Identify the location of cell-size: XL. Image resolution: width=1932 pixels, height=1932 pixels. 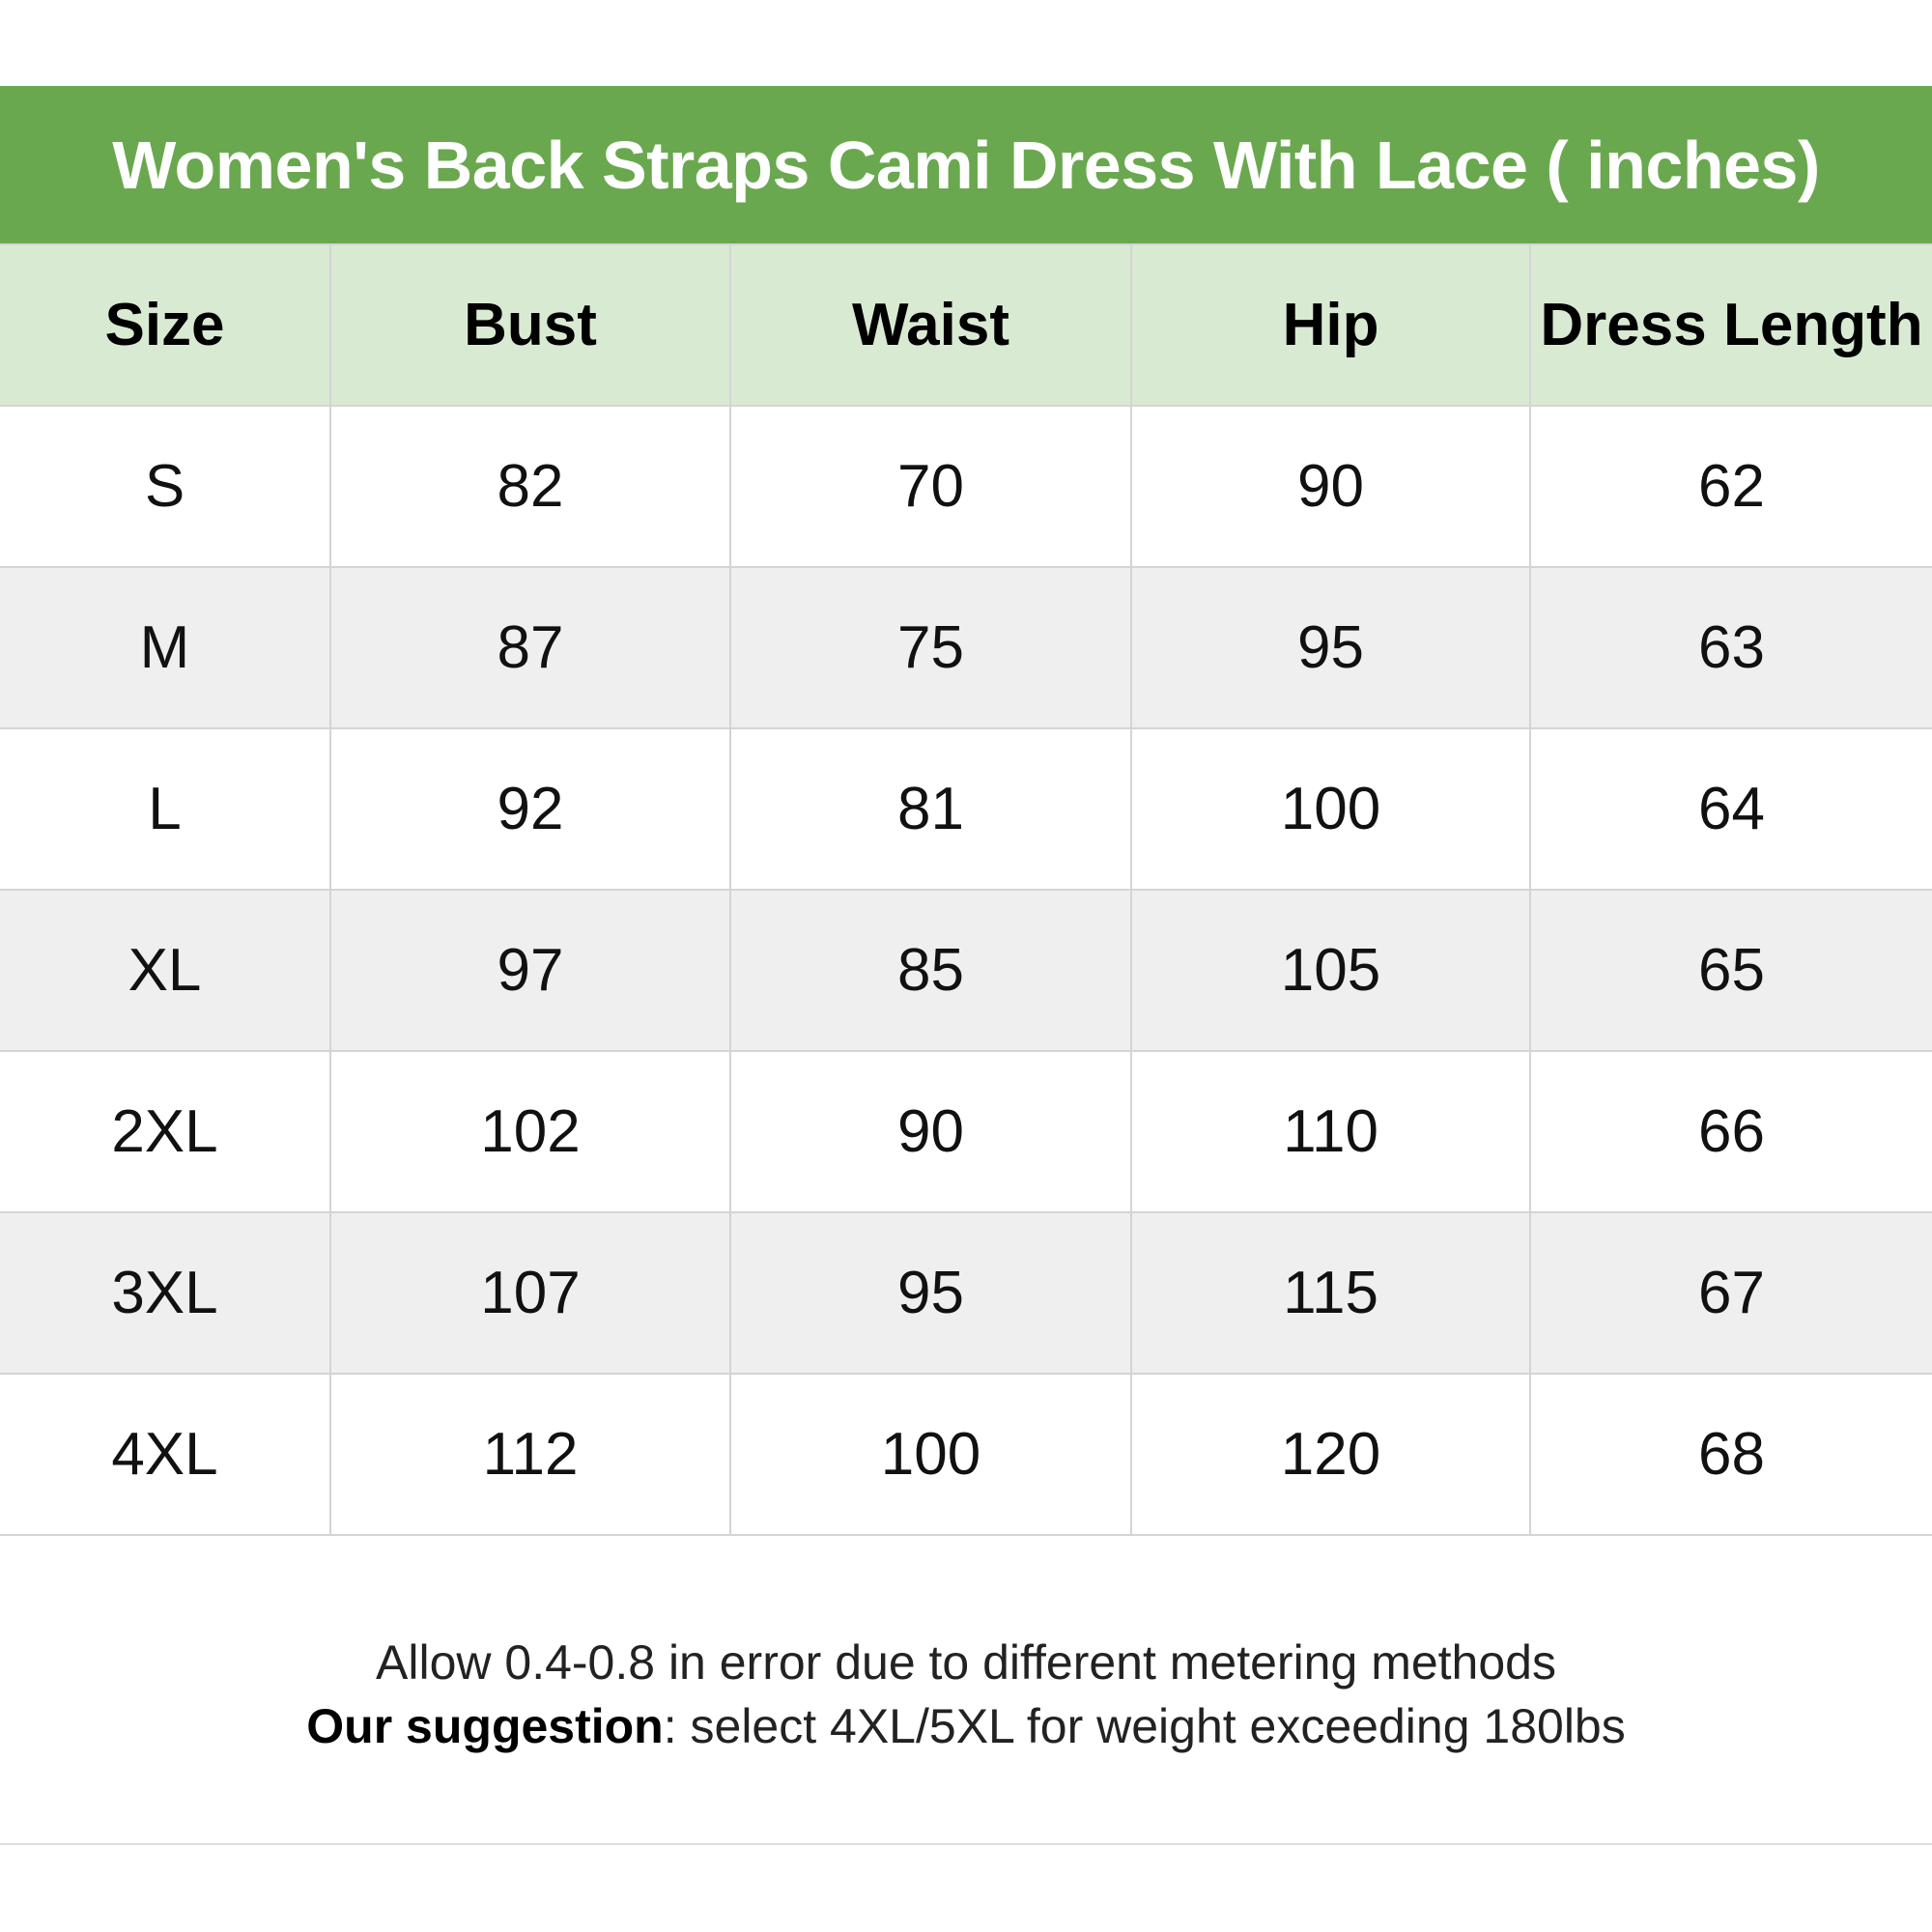
(165, 970).